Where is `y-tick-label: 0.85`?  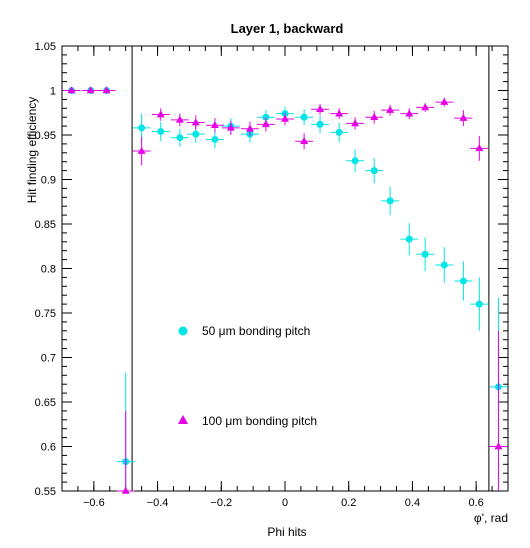
y-tick-label: 0.85 is located at coordinates (45, 225).